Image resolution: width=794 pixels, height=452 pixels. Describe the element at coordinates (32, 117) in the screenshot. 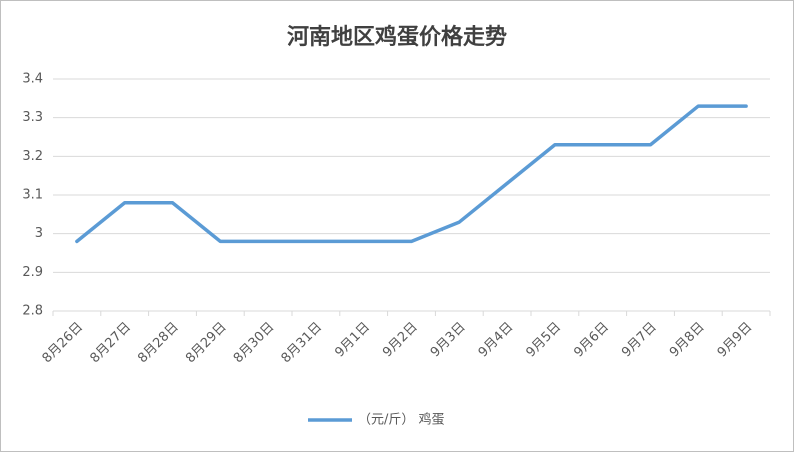

I see `y-tick-label: 3.3` at that location.